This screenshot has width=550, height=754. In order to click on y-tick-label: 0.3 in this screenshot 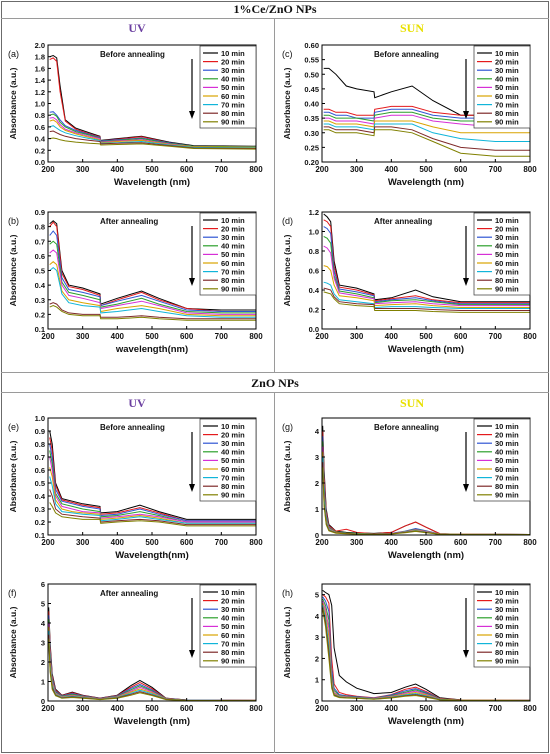, I will do `click(40, 300)`.